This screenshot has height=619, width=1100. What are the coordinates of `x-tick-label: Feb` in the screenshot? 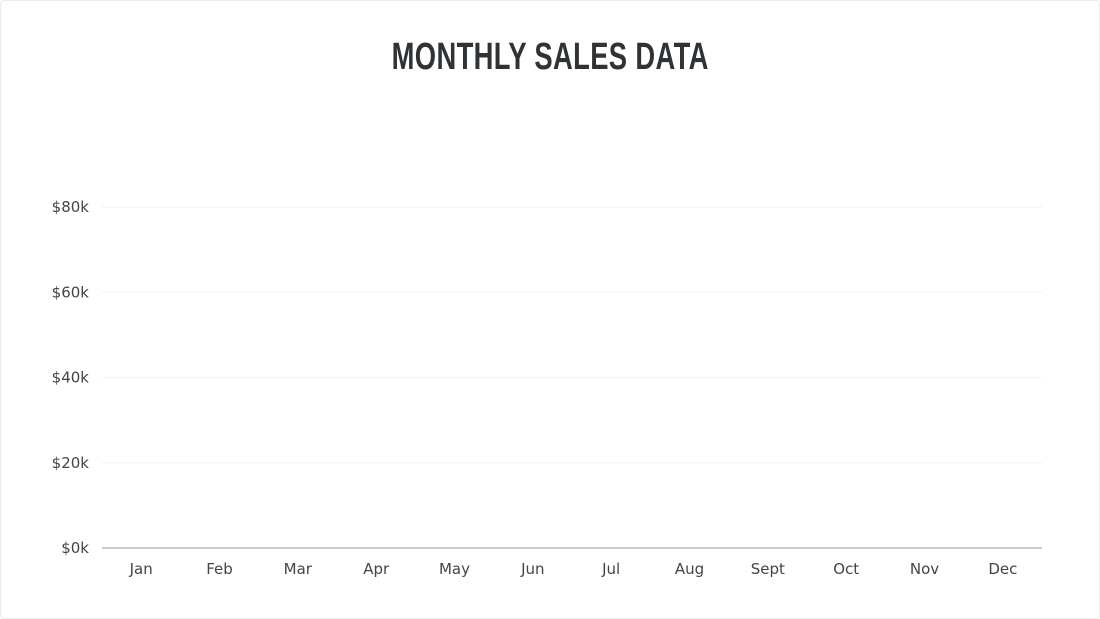 It's located at (219, 569).